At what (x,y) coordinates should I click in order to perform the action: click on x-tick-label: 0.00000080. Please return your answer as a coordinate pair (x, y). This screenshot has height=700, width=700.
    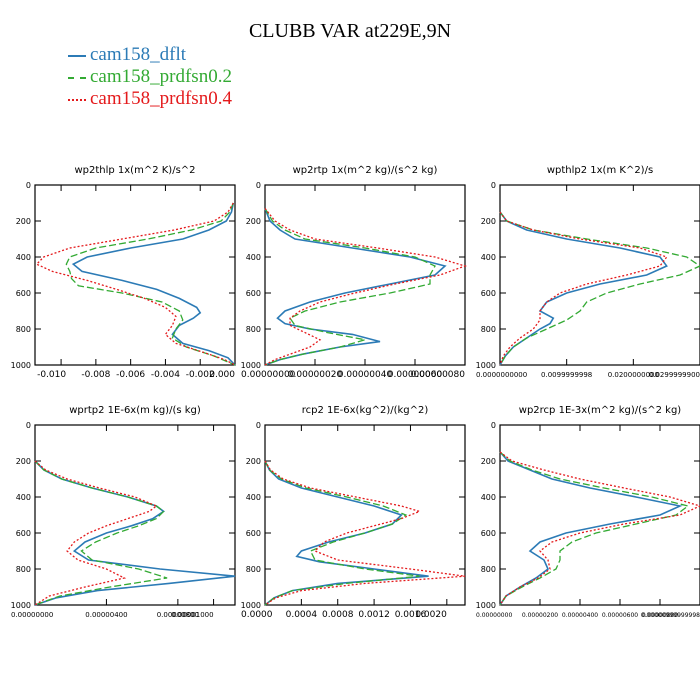
    Looking at the image, I should click on (438, 375).